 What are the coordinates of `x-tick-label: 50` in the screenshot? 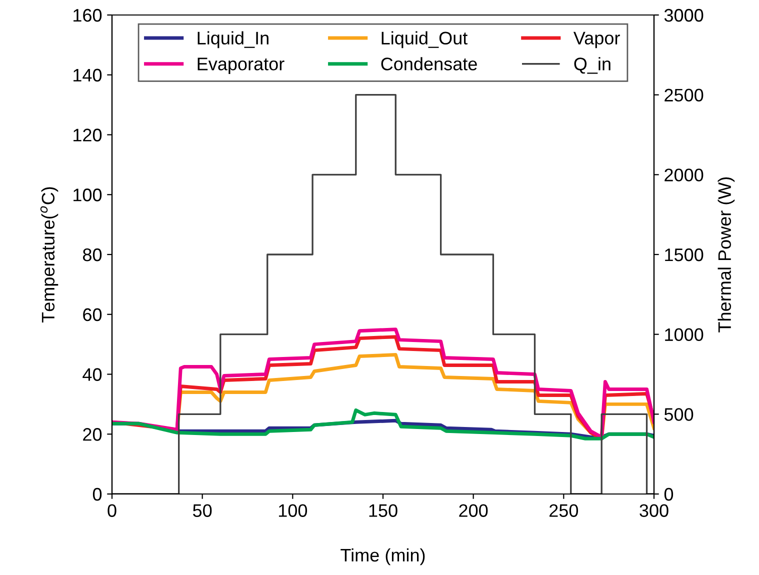 It's located at (202, 510).